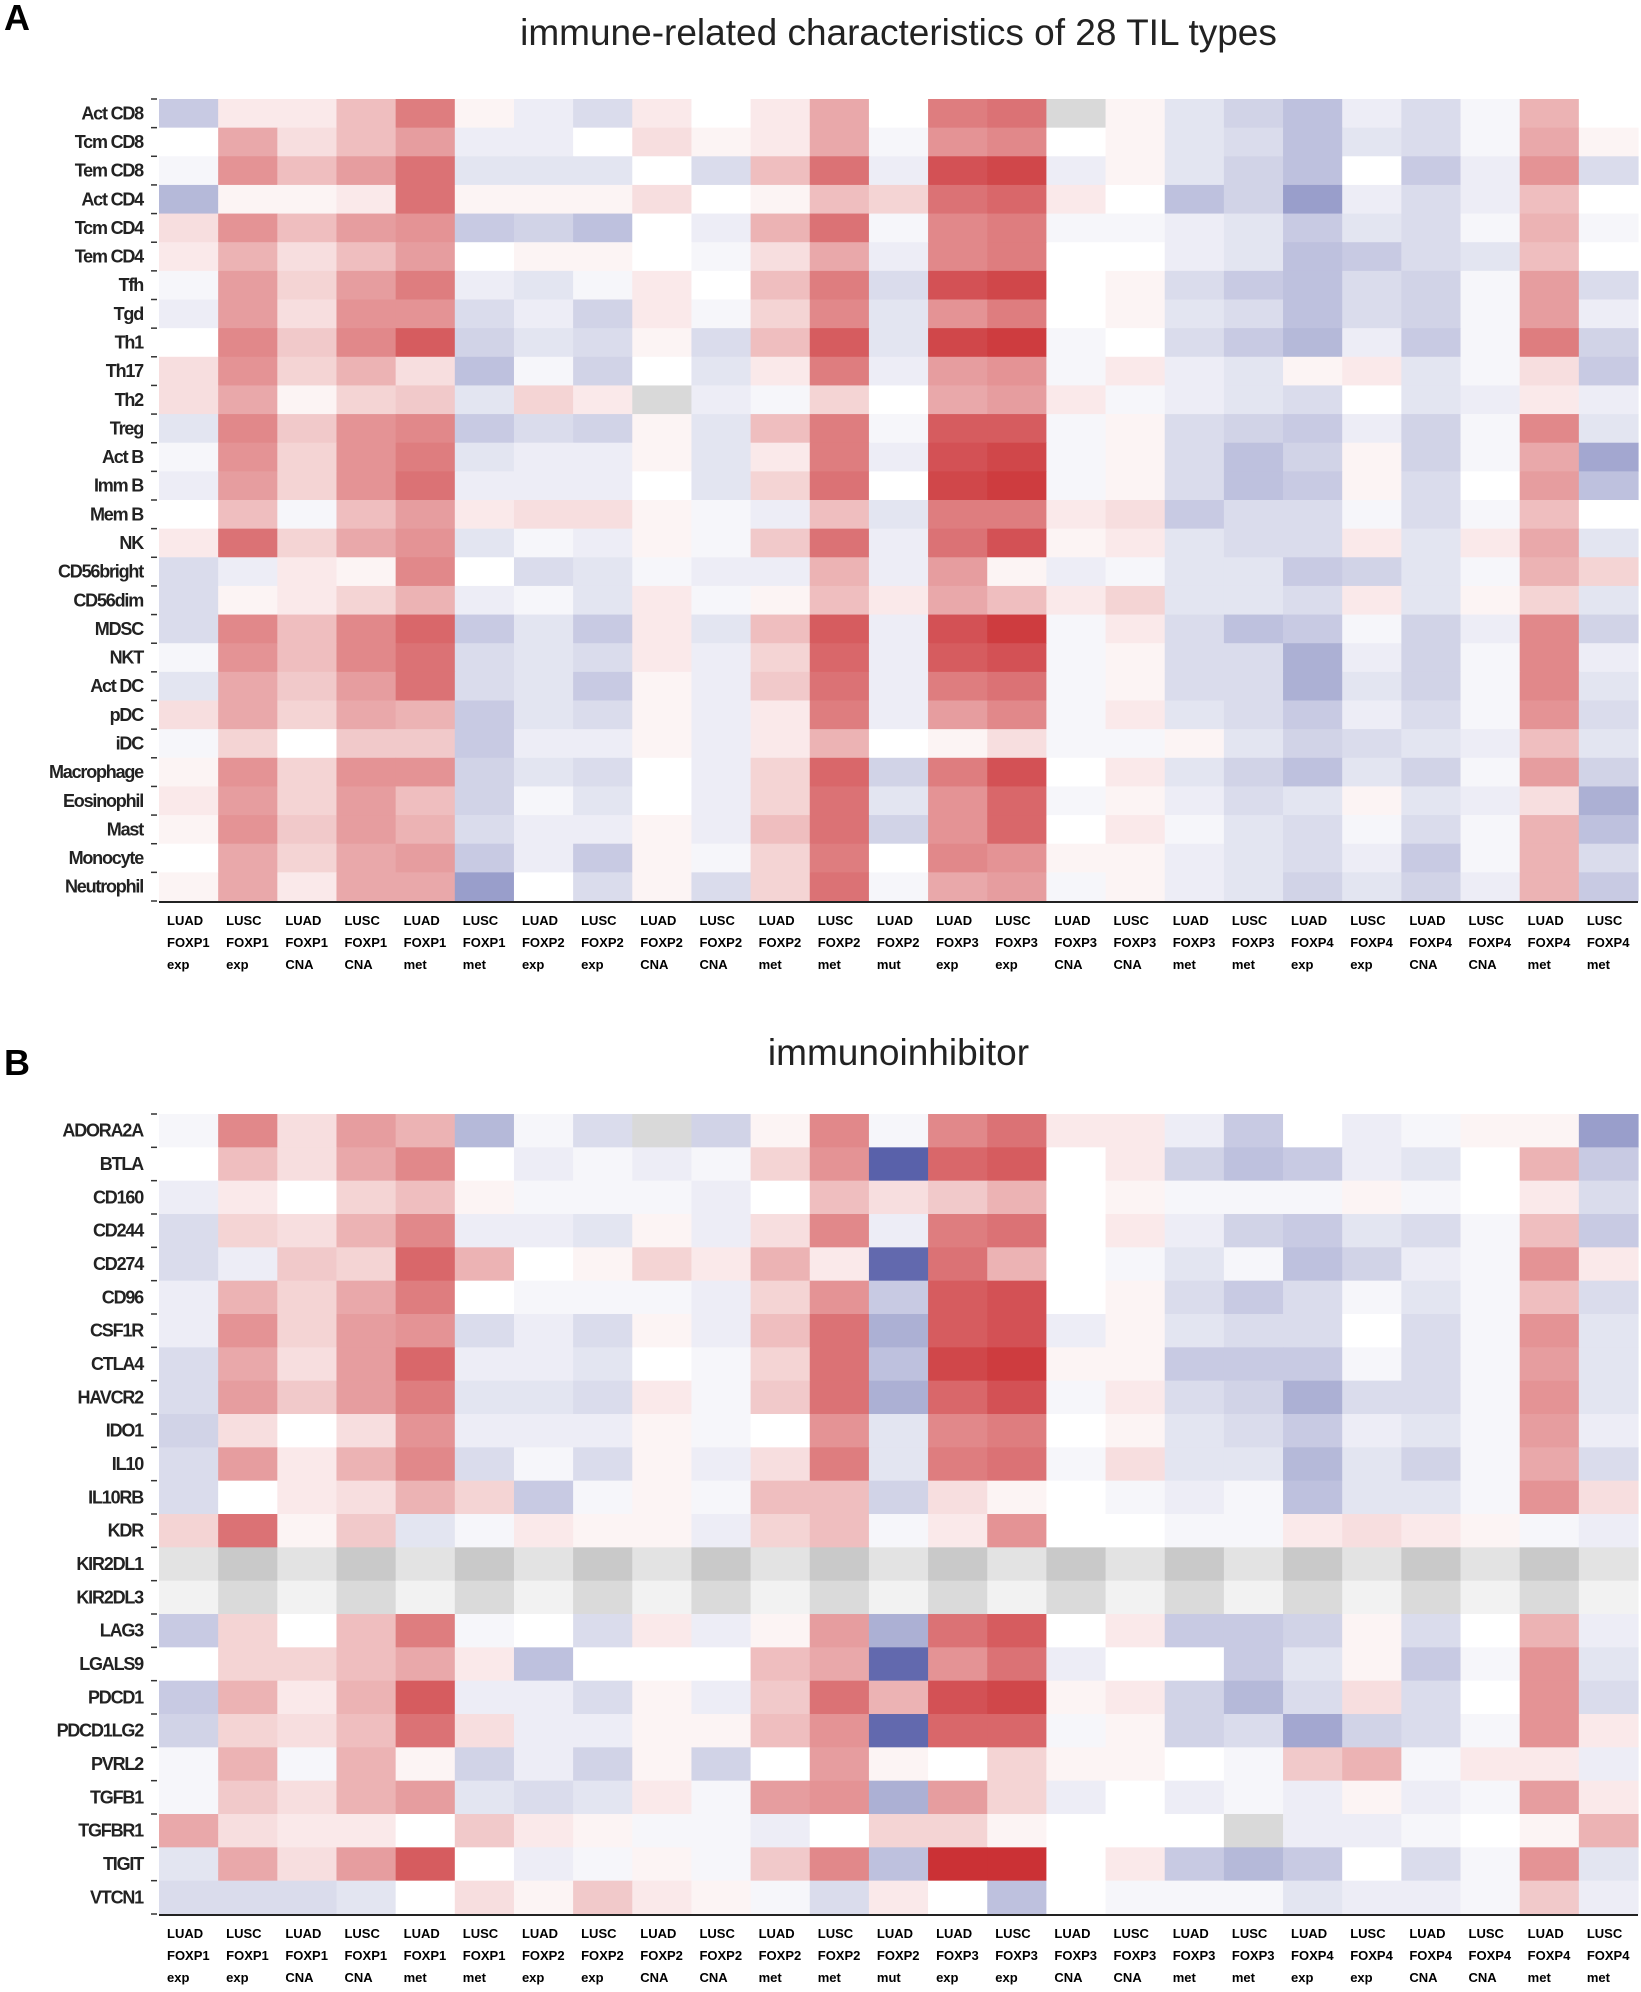  I want to click on row-label: TIGIT, so click(123, 1864).